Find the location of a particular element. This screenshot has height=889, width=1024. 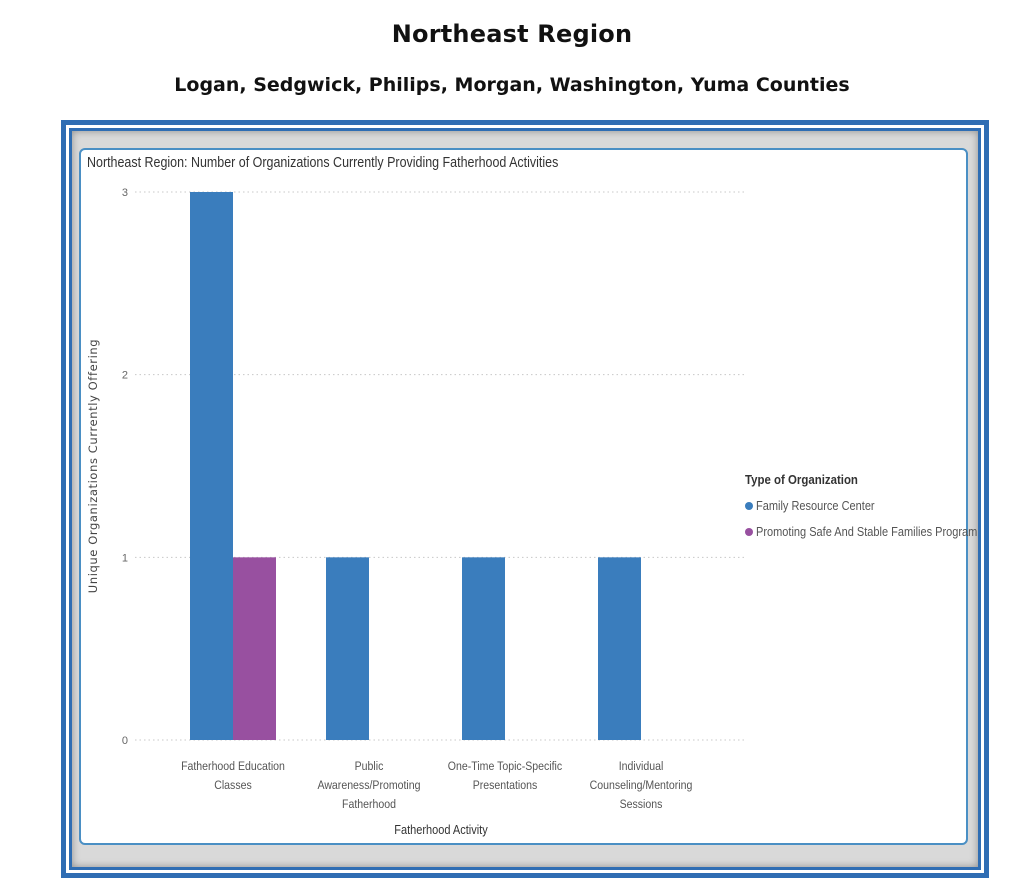

legend-title: Type of Organization is located at coordinates (801, 479).